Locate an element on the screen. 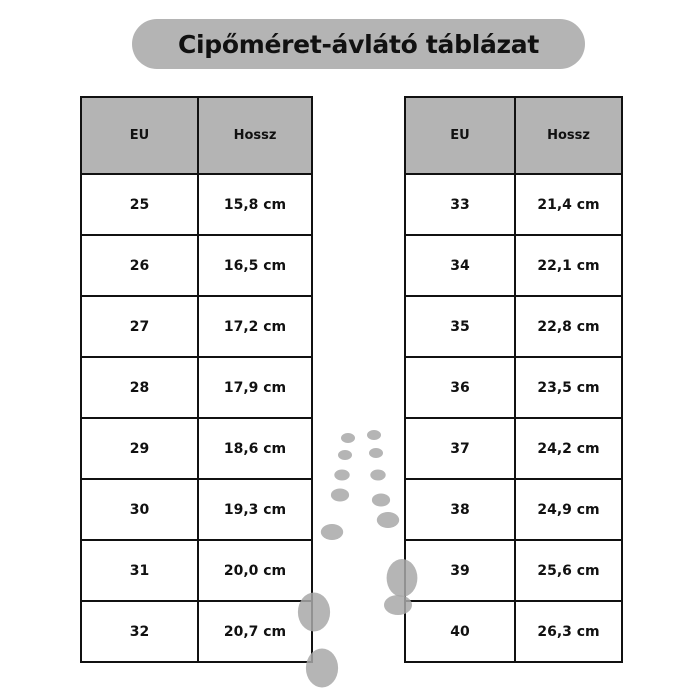  table-row: 36 23,5 cm is located at coordinates (513, 387).